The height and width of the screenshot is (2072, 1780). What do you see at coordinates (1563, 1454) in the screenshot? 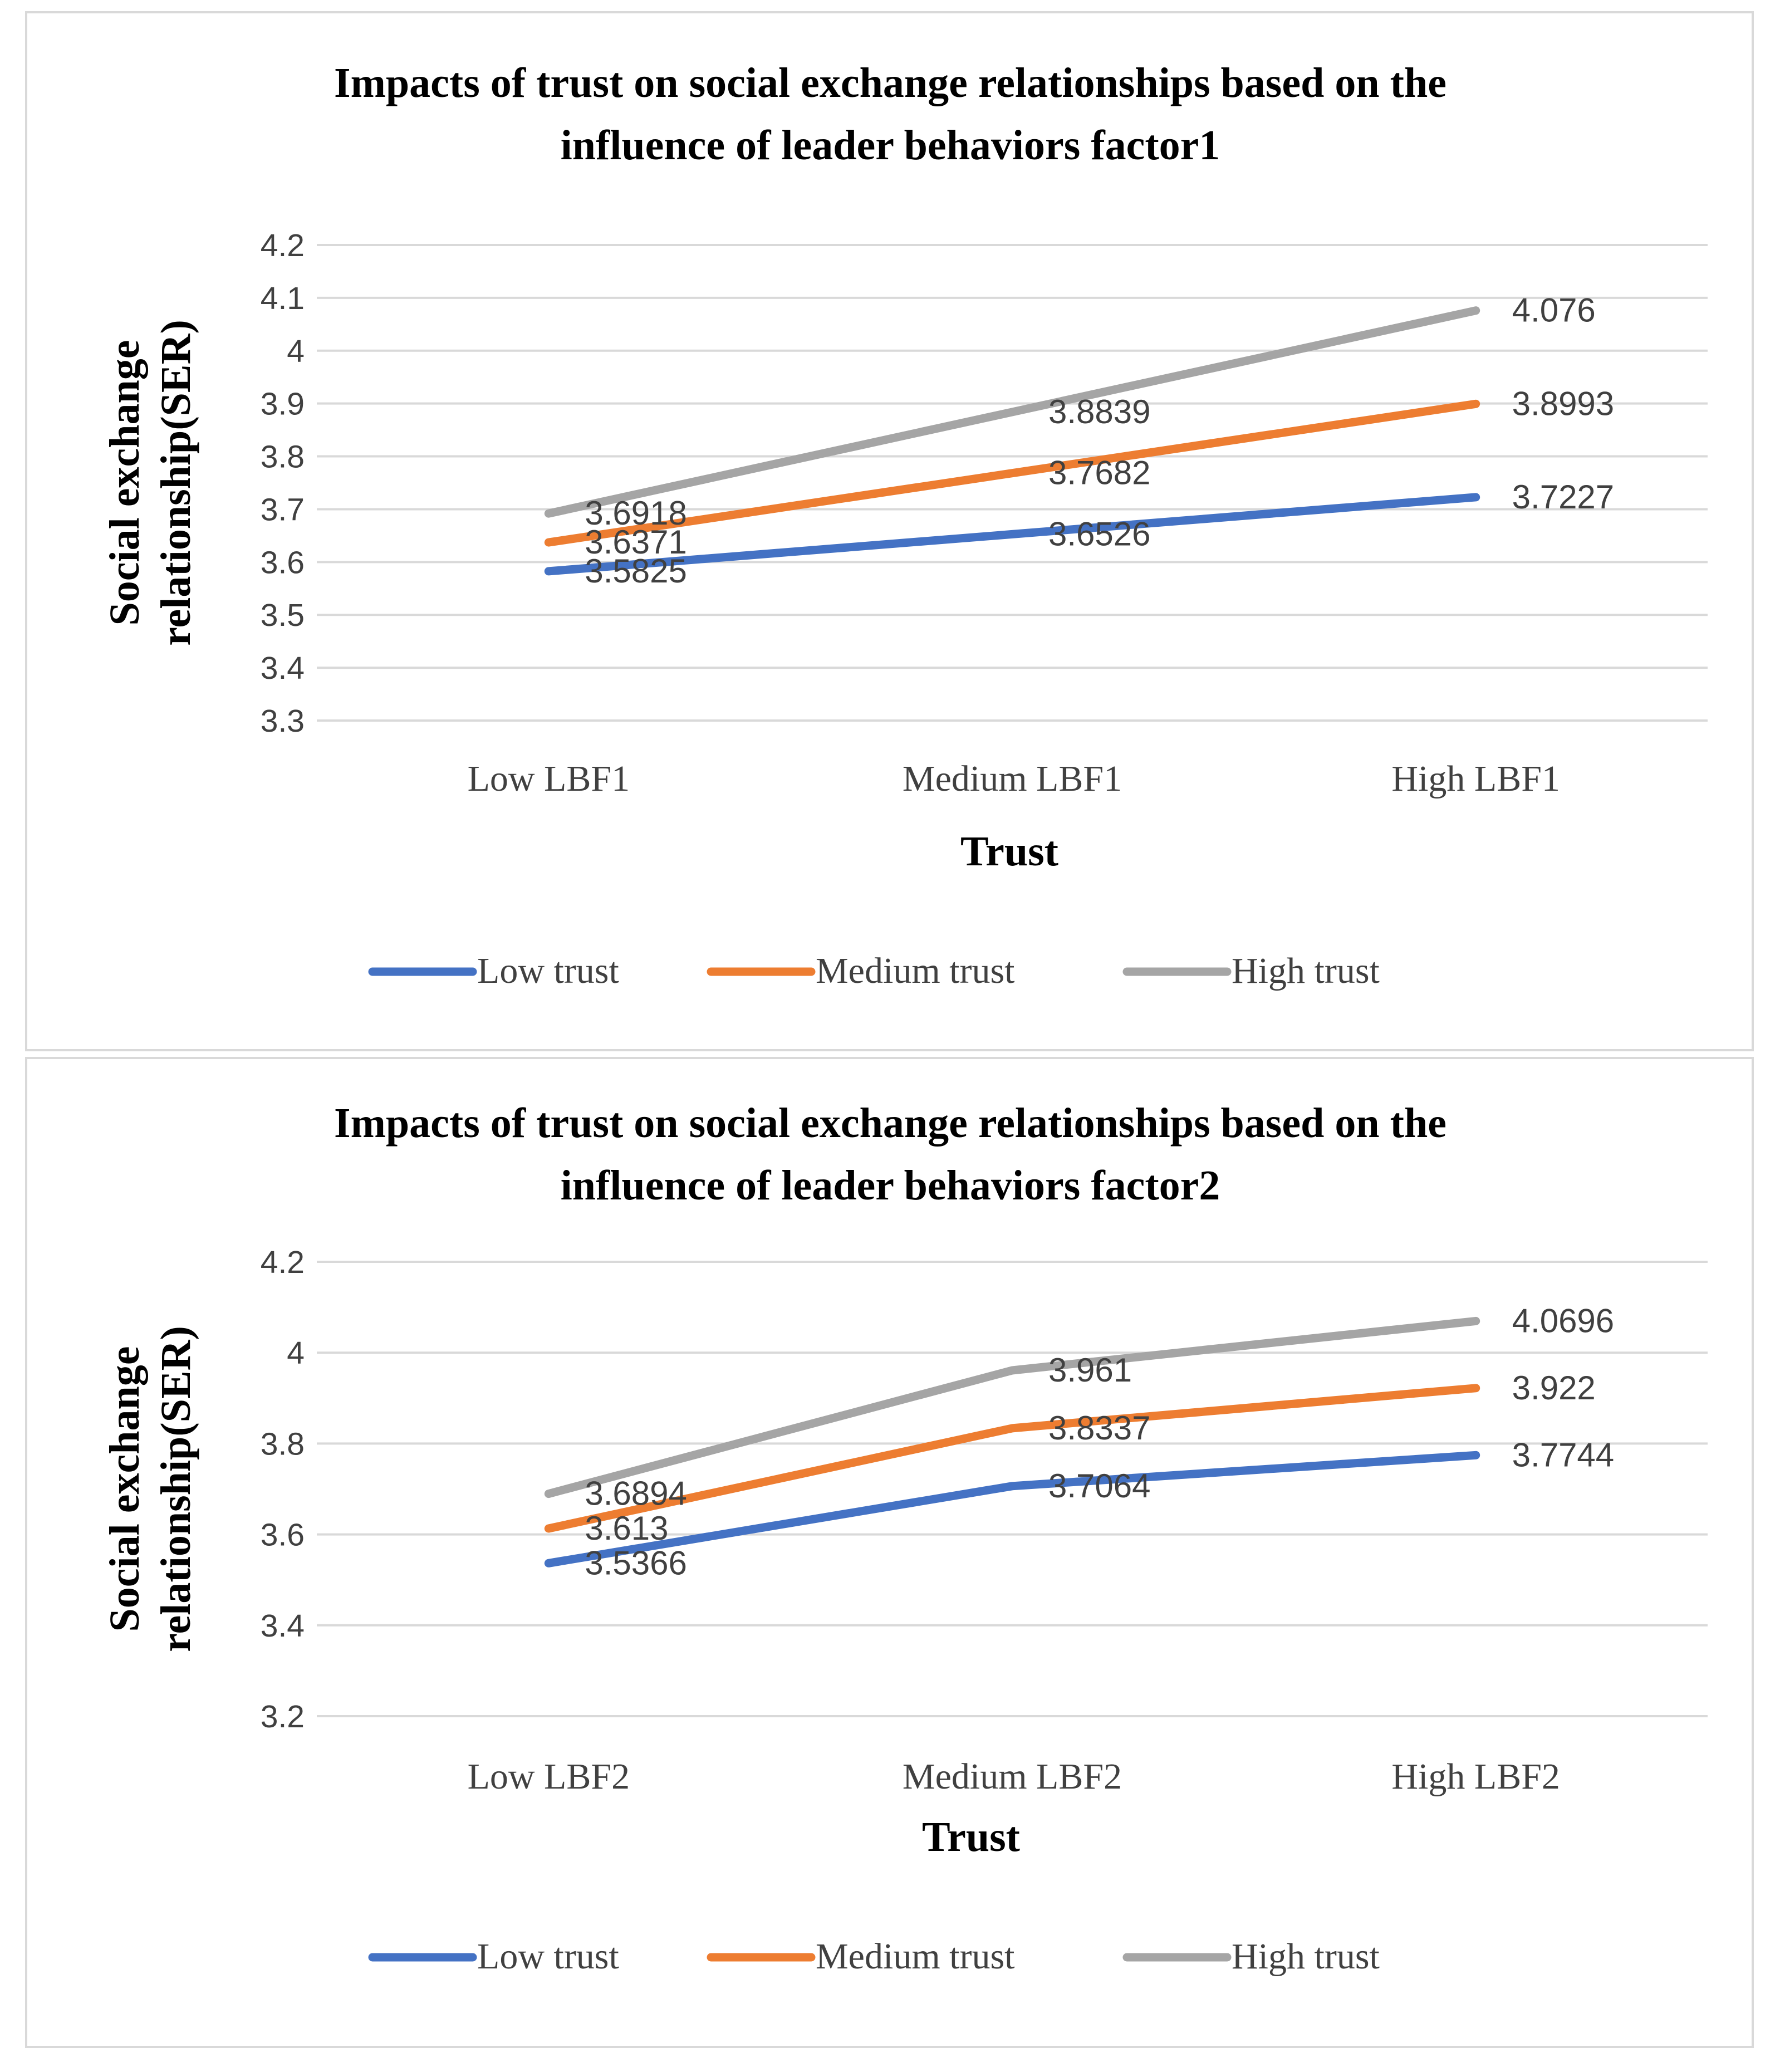
I see `data-label-low-trust: 3.7744` at bounding box center [1563, 1454].